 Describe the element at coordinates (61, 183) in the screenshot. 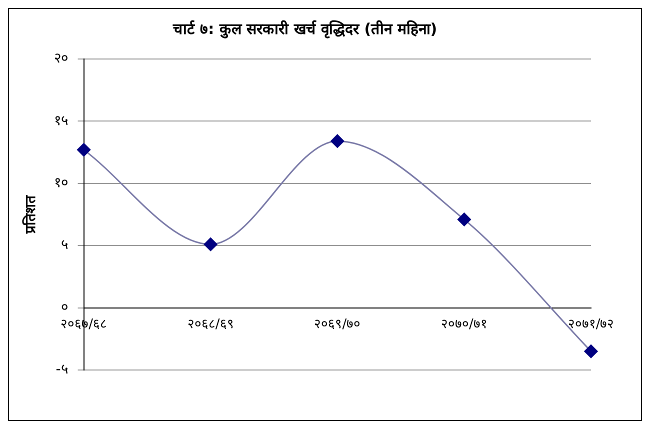

I see `y-tick-label: १०` at that location.